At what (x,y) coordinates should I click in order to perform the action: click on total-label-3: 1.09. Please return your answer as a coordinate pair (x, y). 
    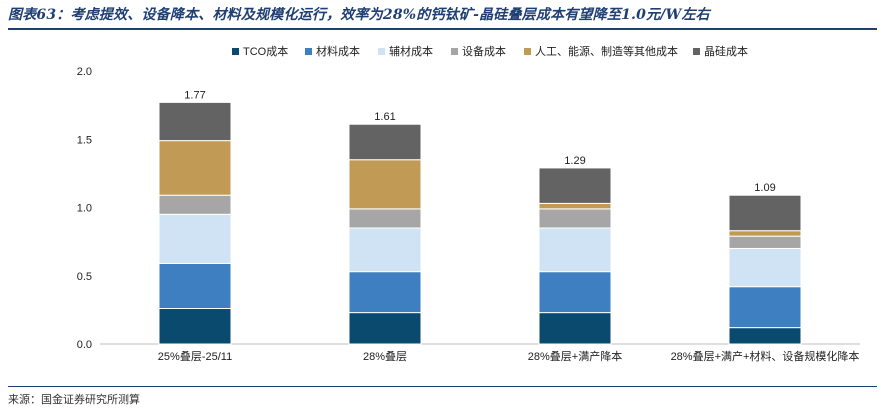
    Looking at the image, I should click on (764, 188).